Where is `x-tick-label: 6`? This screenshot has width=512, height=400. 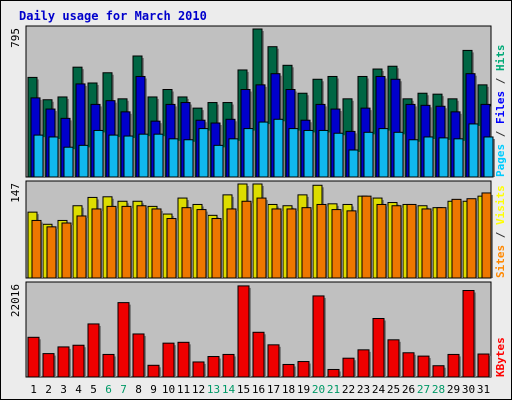 x-tick-label: 6 is located at coordinates (108, 389).